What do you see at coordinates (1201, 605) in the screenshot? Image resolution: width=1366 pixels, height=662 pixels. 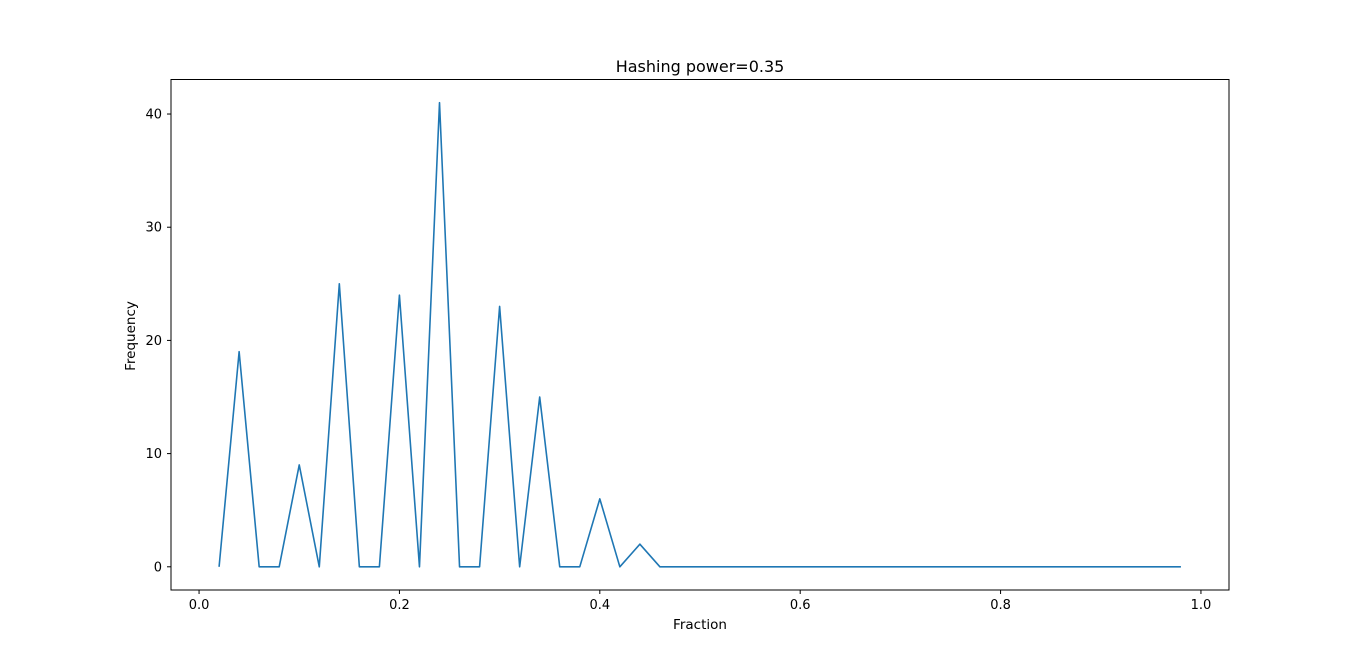 I see `x-tick-label: 1.0` at bounding box center [1201, 605].